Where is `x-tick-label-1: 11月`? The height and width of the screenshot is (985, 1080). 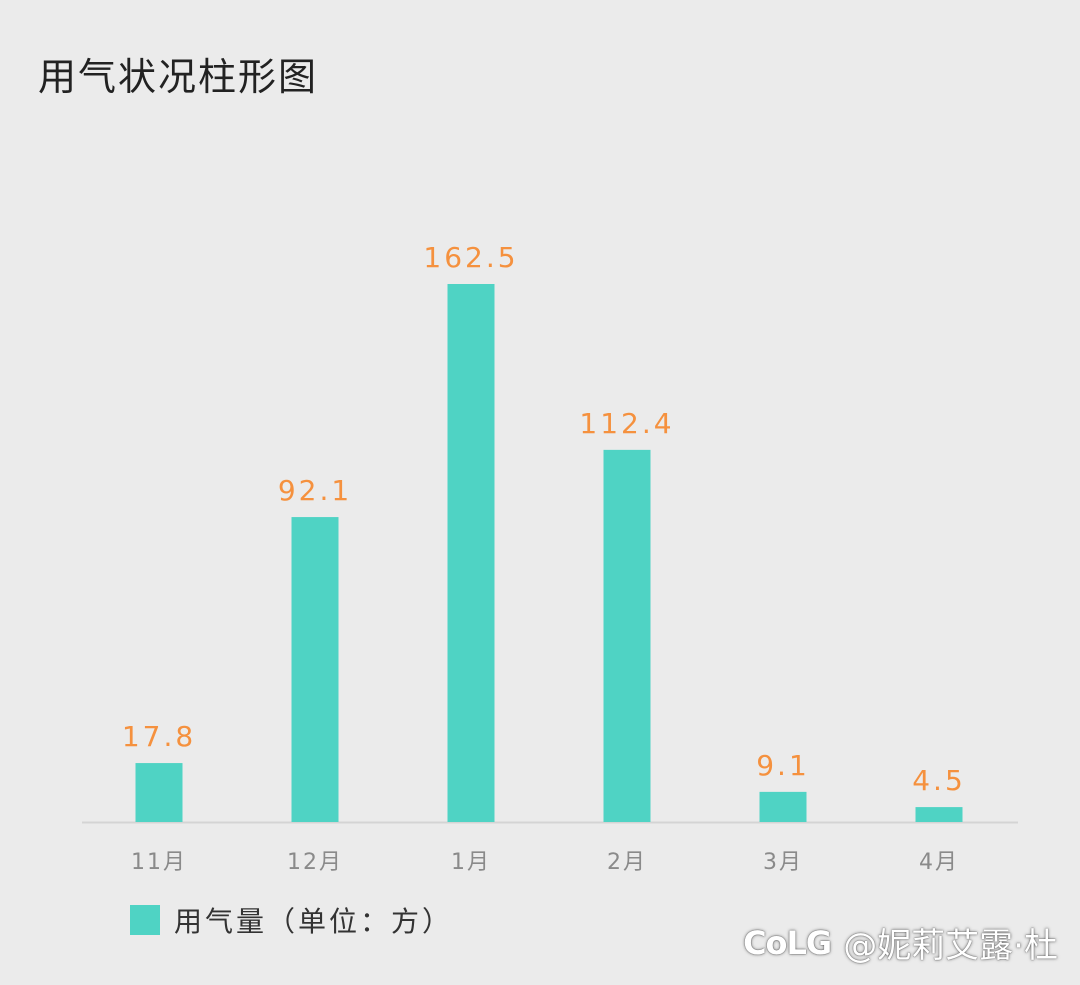 x-tick-label-1: 11月 is located at coordinates (159, 862).